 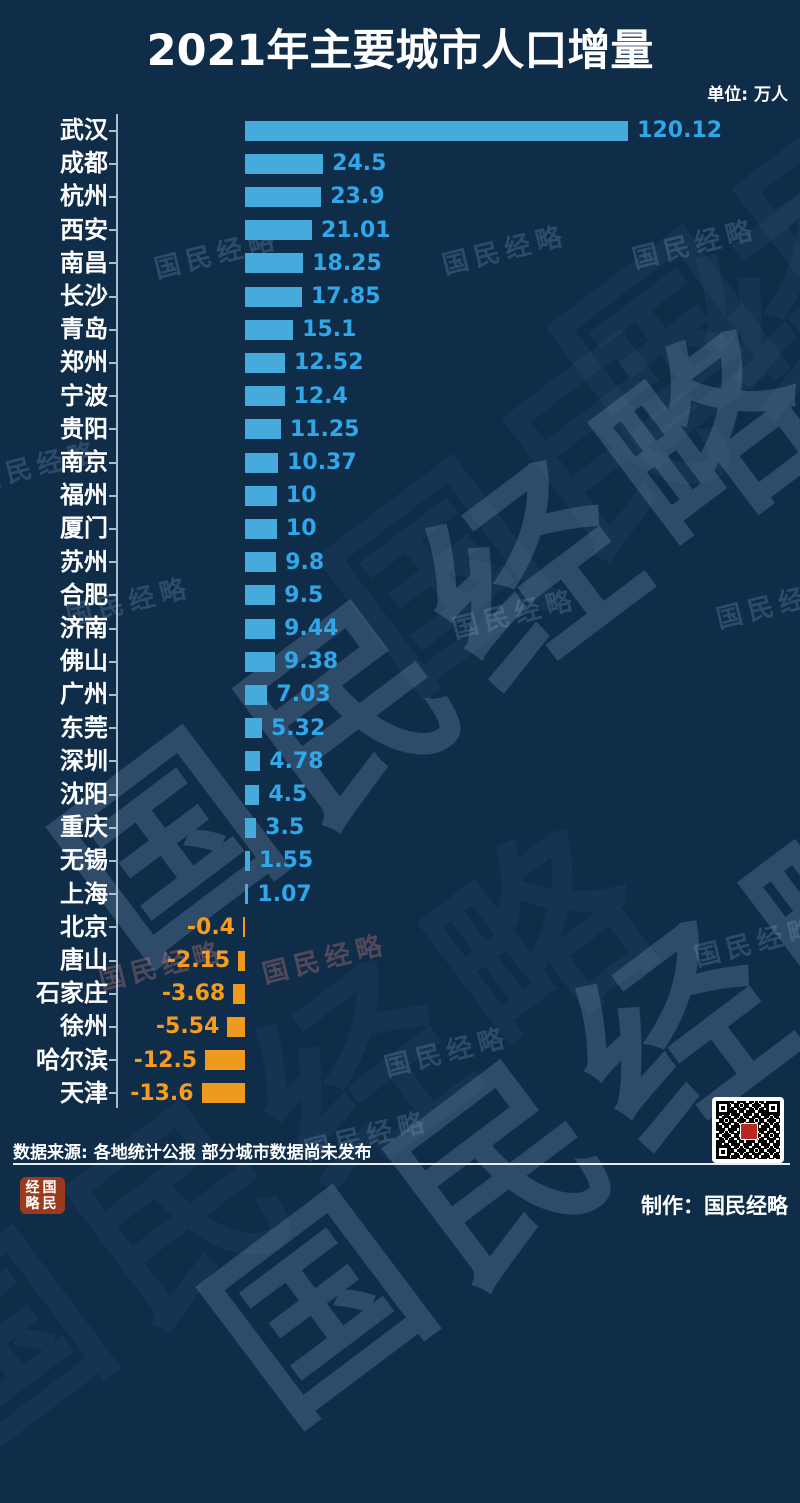 I want to click on value-label: 9.5, so click(x=304, y=595).